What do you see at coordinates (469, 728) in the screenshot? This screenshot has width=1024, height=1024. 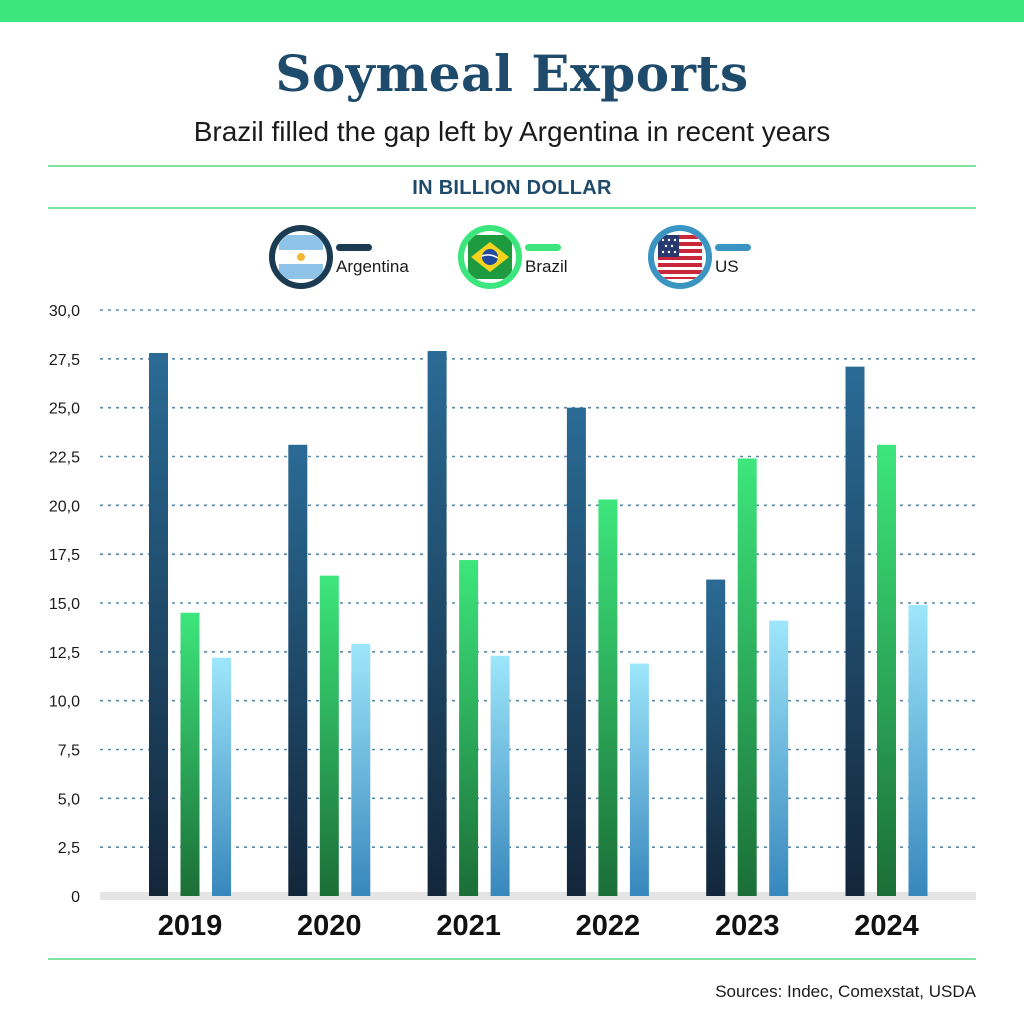 I see `bar-brazil-2021` at bounding box center [469, 728].